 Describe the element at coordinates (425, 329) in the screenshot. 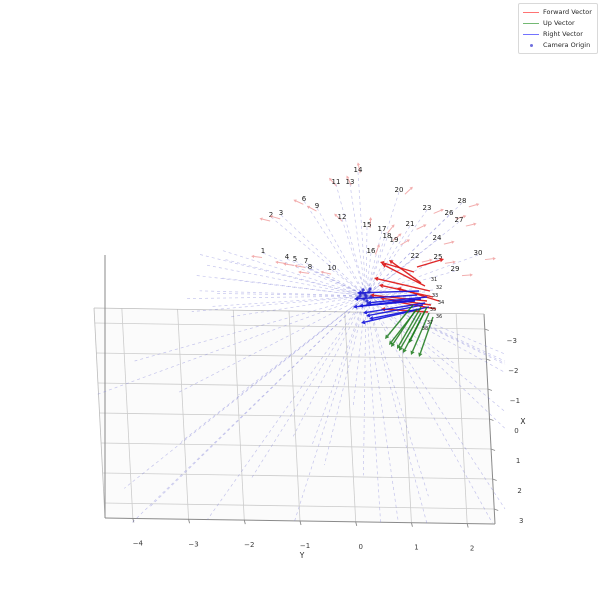

I see `camera-label: 38` at that location.